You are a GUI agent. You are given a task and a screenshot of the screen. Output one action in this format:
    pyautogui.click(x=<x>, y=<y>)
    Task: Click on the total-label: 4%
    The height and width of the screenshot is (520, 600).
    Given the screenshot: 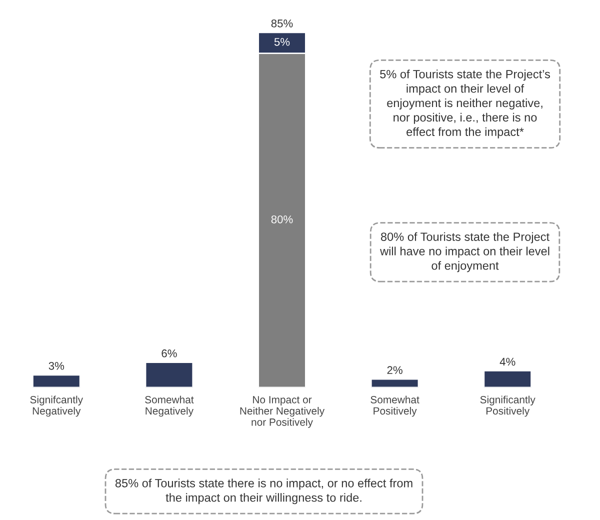 What is the action you would take?
    pyautogui.click(x=508, y=362)
    